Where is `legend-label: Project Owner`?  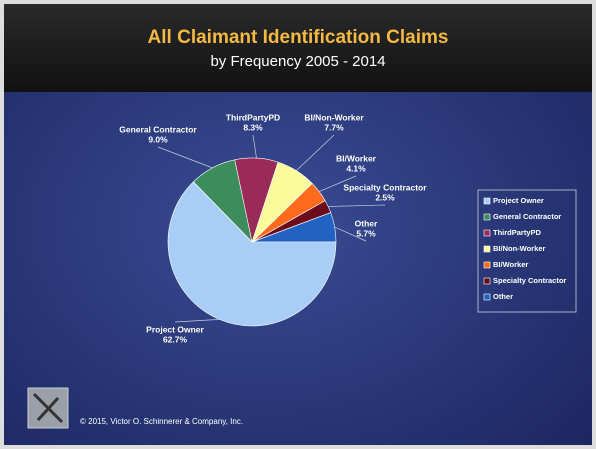 legend-label: Project Owner is located at coordinates (518, 200).